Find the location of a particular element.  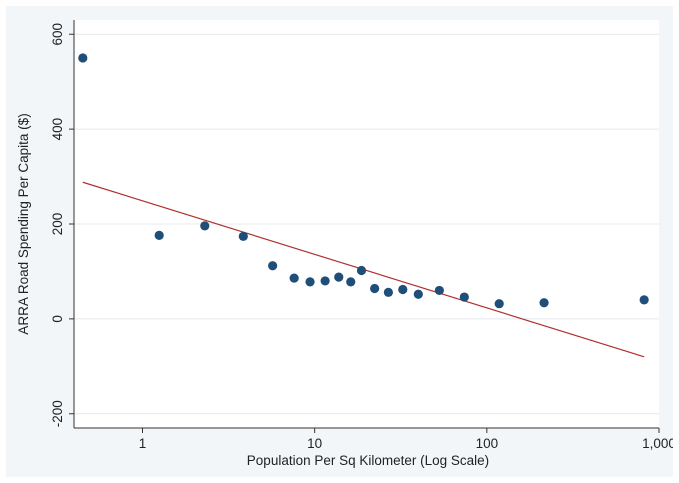

y-tick-label: -200 is located at coordinates (57, 413).